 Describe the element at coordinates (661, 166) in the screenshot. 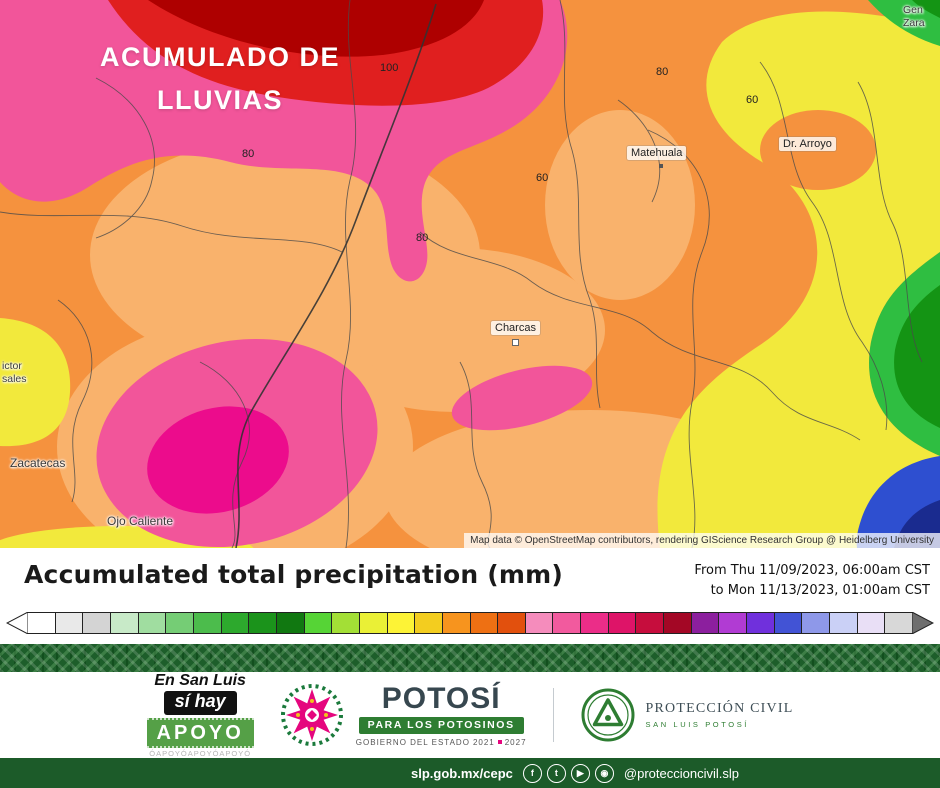

I see `matehuala-marker` at that location.